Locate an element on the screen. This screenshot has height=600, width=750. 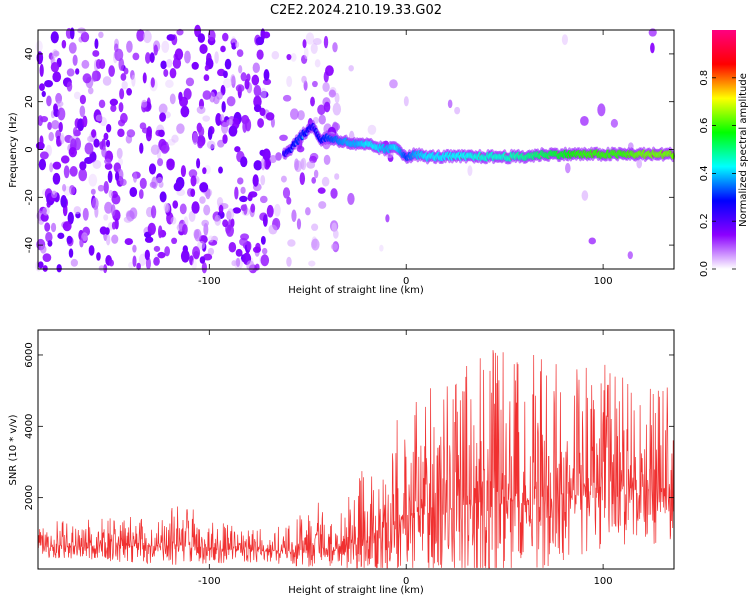
x-tick-label: 100 is located at coordinates (603, 281).